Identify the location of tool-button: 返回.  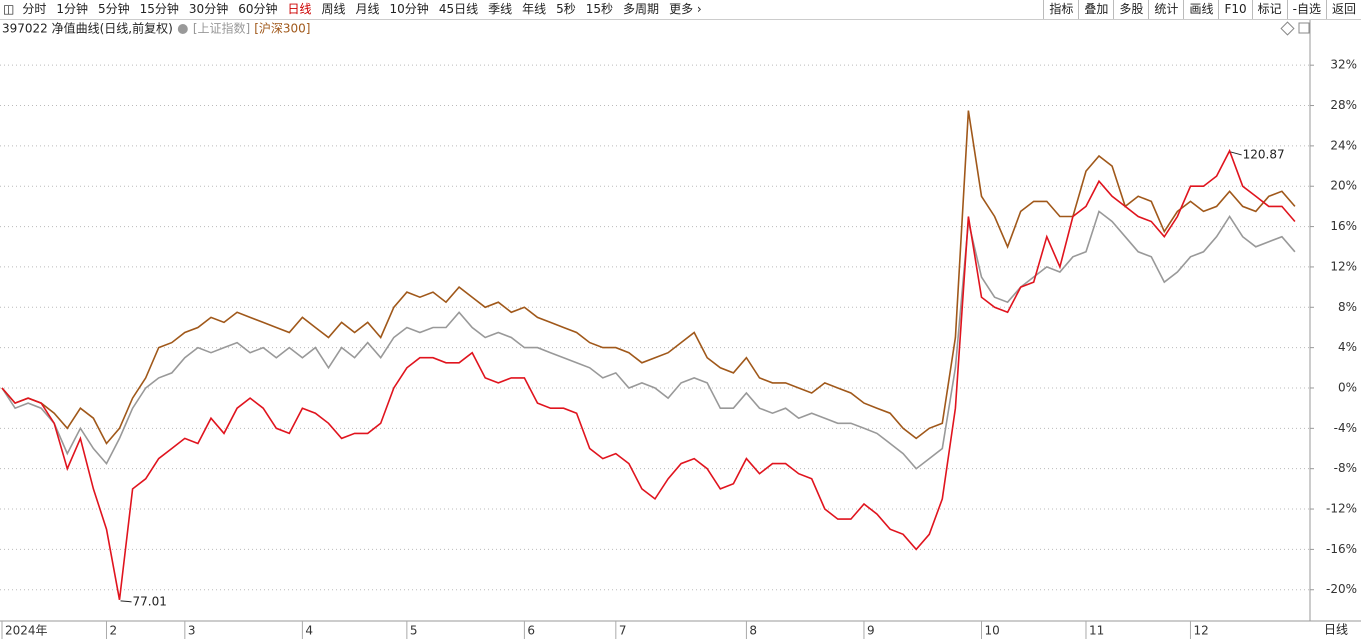
(1343, 9).